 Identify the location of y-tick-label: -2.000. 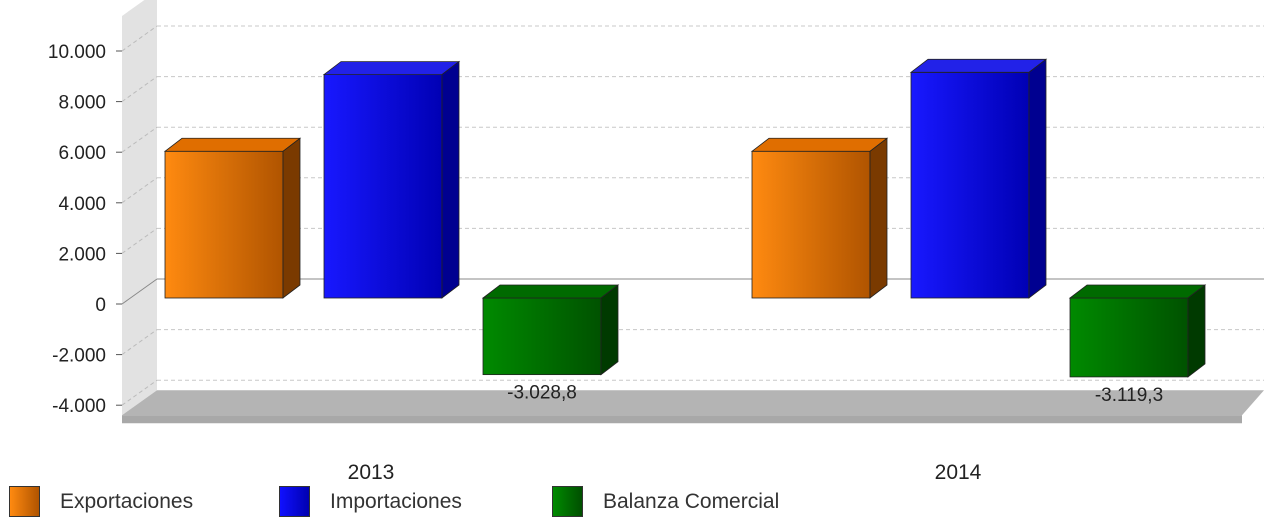
(79, 356).